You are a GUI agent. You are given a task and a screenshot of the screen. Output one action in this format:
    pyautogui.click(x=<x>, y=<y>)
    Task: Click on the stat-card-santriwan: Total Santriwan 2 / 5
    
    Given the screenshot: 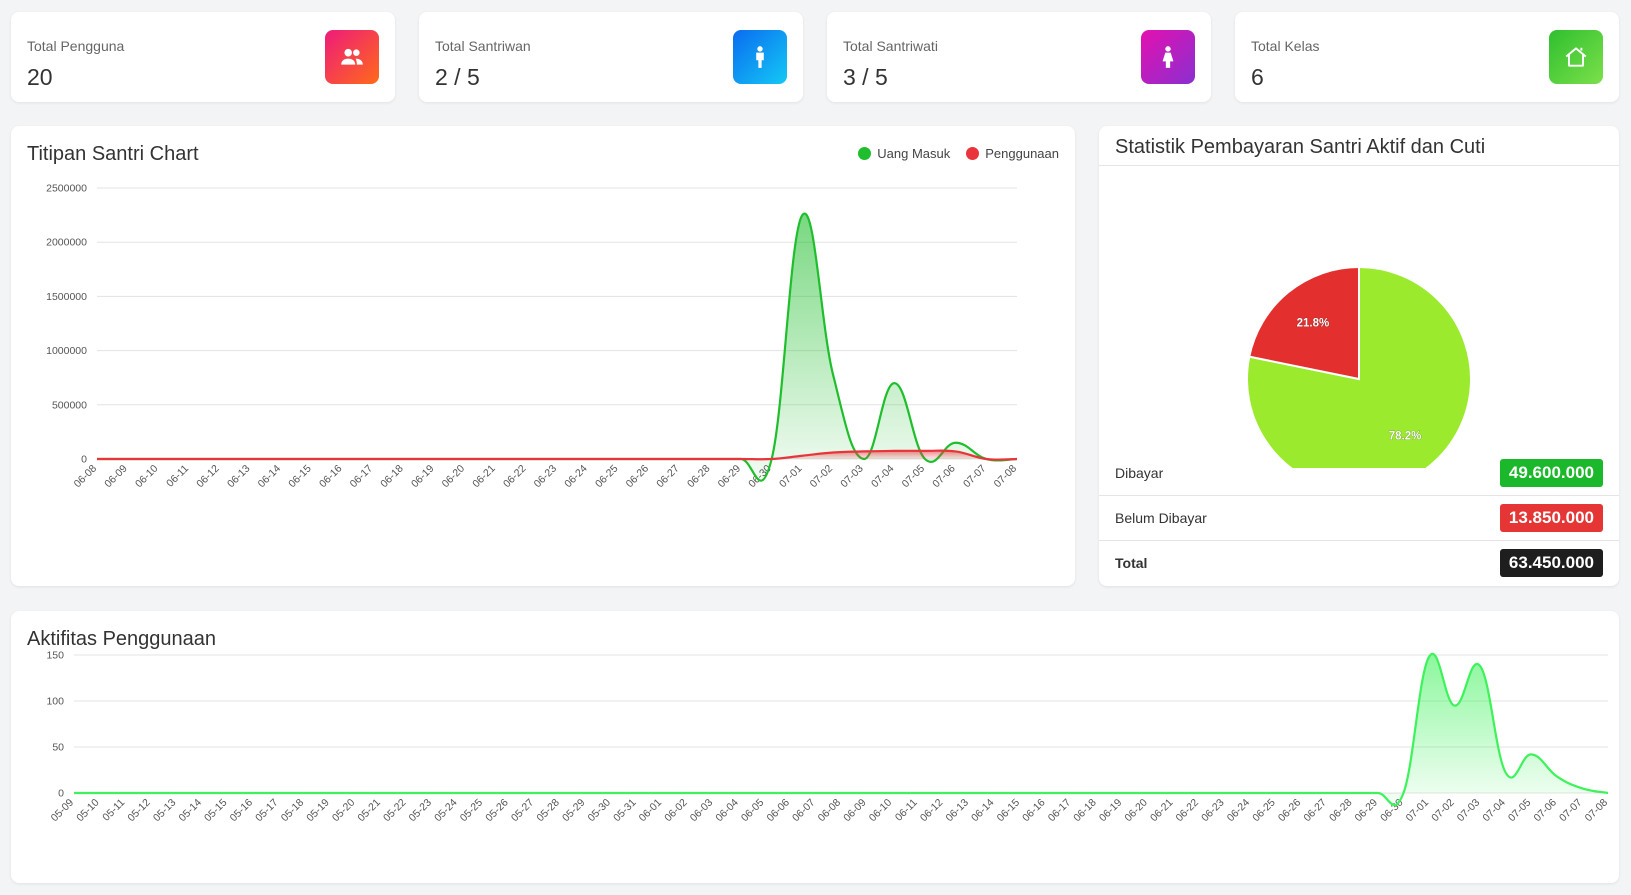 What is the action you would take?
    pyautogui.click(x=611, y=57)
    